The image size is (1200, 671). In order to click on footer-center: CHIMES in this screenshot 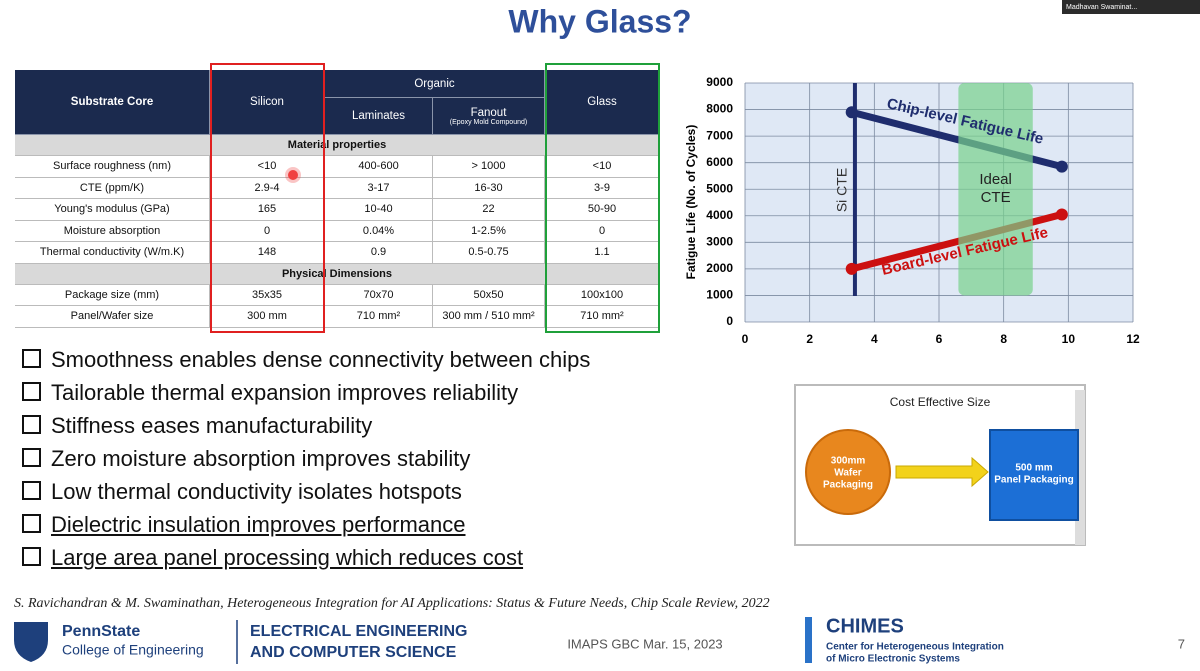, I will do `click(865, 626)`.